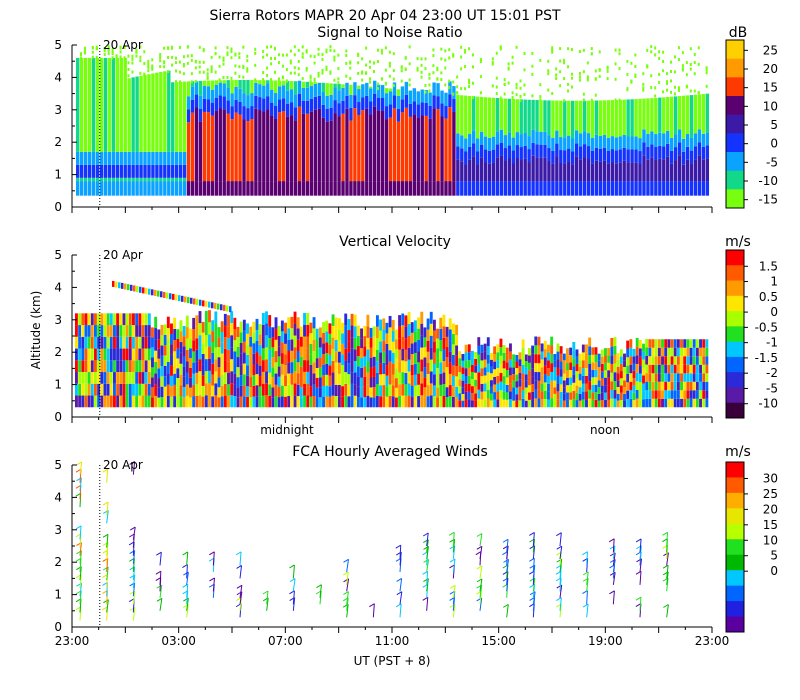 This screenshot has width=800, height=700. I want to click on x-tick-label: 15:00, so click(498, 641).